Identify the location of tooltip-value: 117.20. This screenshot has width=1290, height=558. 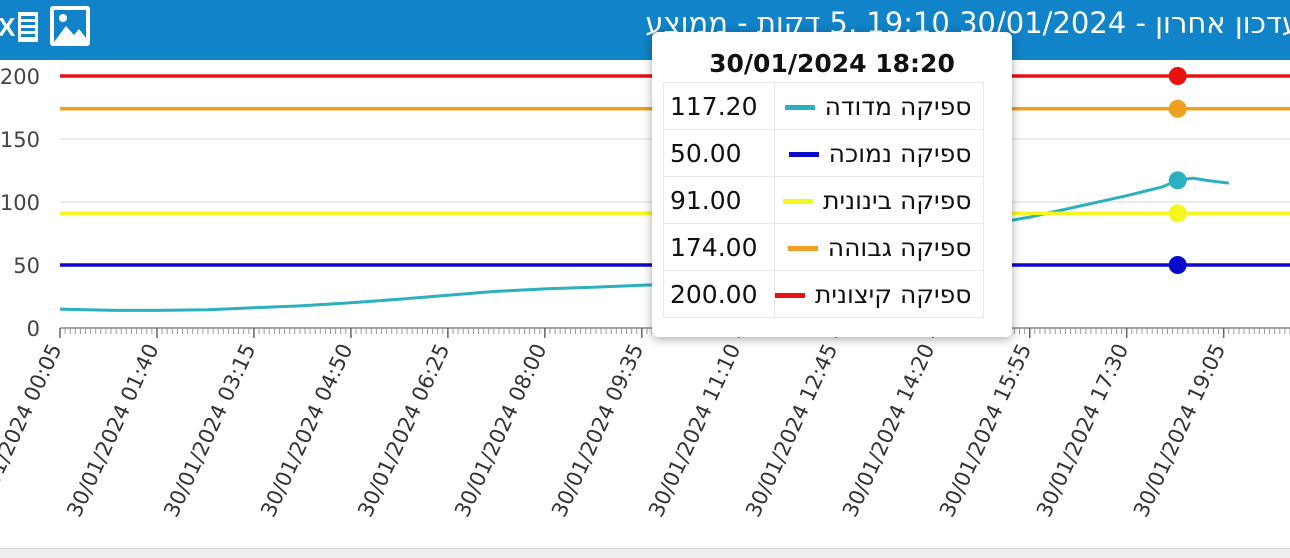
(719, 106).